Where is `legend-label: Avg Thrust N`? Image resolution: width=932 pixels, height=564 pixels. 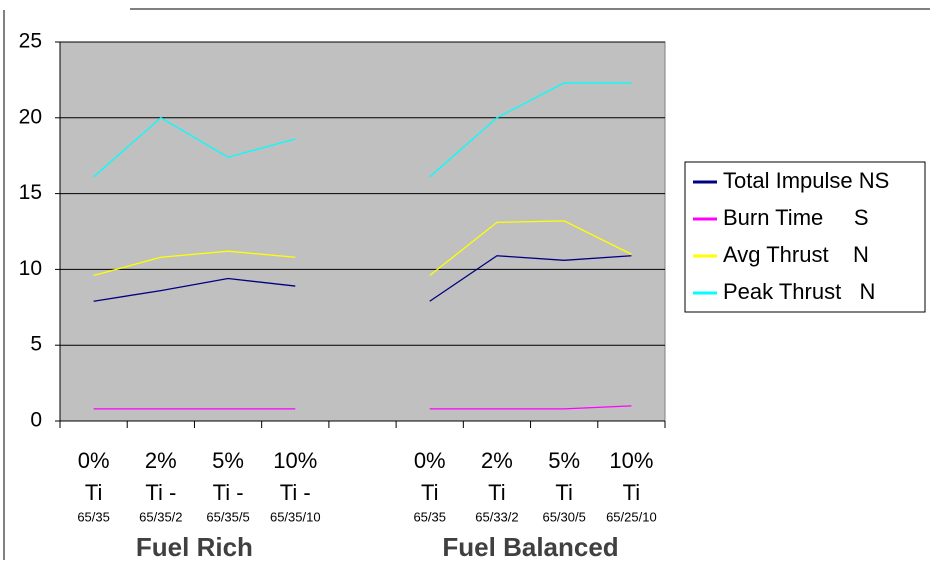
legend-label: Avg Thrust N is located at coordinates (796, 254).